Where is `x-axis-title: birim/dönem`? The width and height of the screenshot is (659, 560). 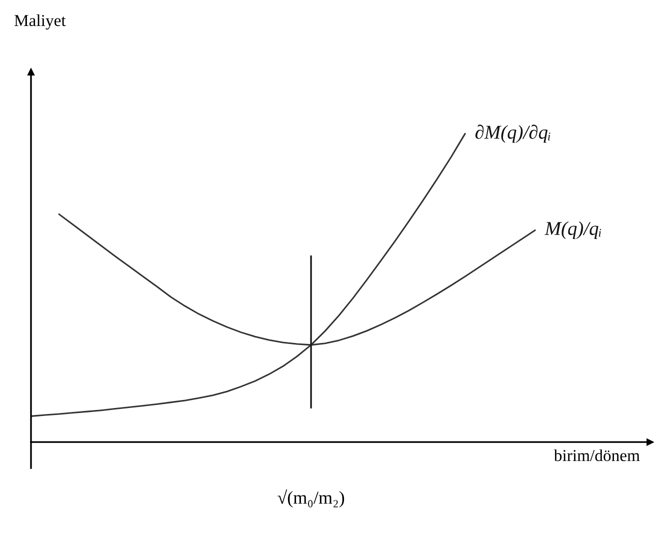 x-axis-title: birim/dönem is located at coordinates (597, 455).